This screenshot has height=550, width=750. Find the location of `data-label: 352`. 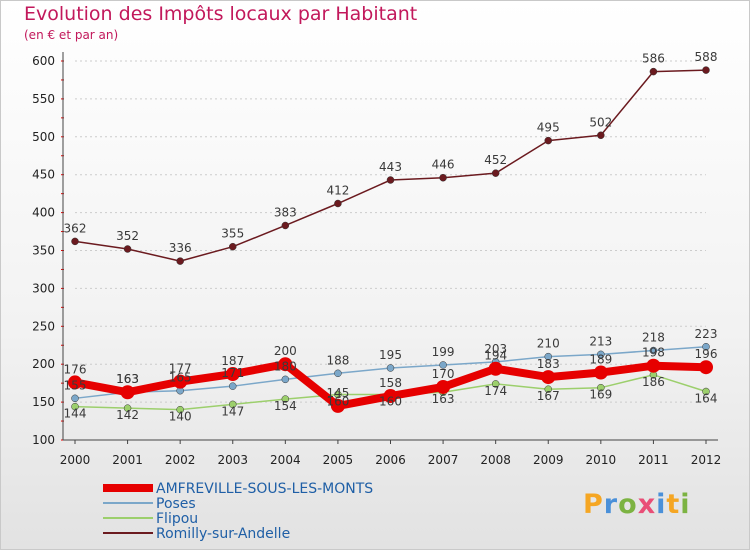

data-label: 352 is located at coordinates (127, 236).